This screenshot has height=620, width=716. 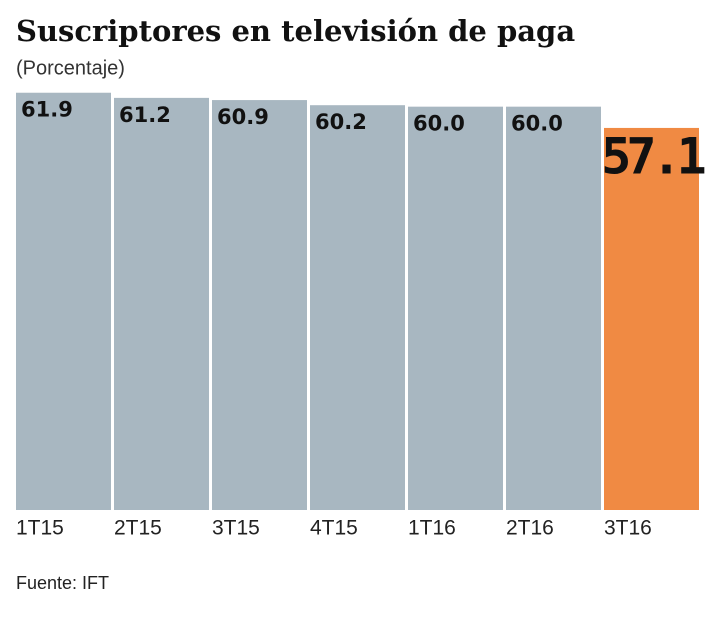 I want to click on x-tick-label: 4T15, so click(x=334, y=528).